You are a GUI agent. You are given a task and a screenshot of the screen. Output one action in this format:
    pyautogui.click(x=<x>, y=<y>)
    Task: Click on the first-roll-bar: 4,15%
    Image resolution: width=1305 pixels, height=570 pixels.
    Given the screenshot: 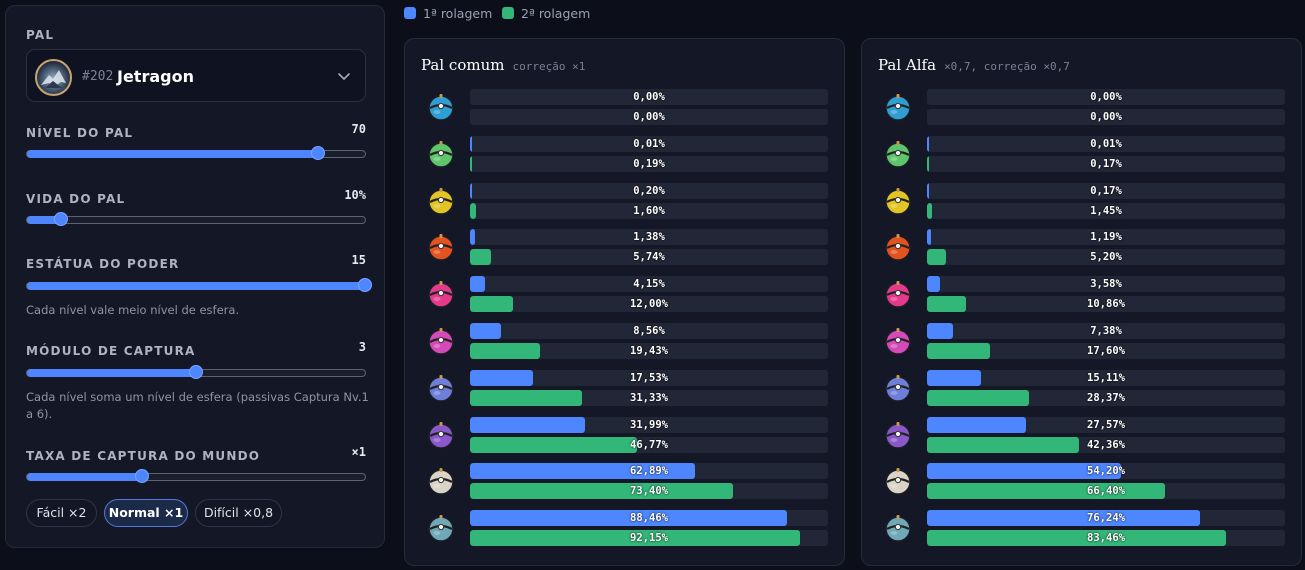 What is the action you would take?
    pyautogui.click(x=649, y=284)
    